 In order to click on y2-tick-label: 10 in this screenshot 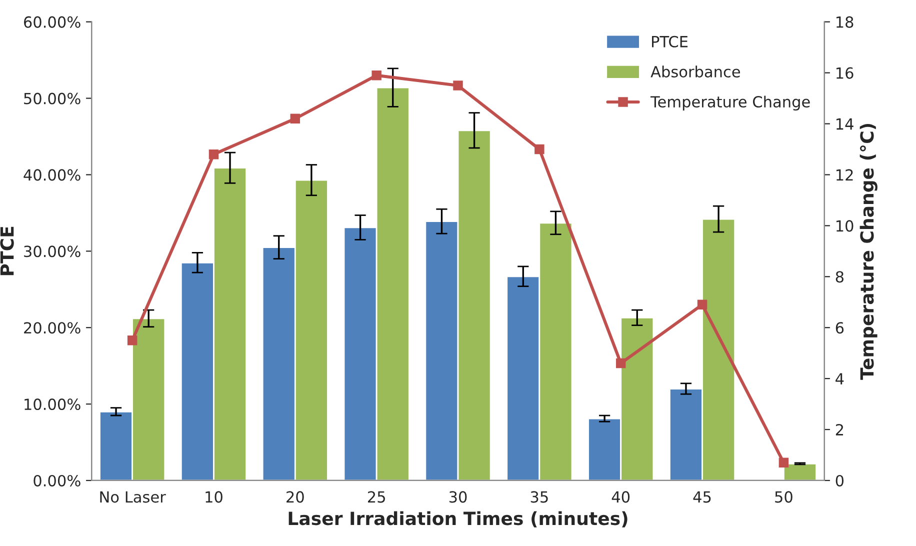, I will do `click(845, 226)`.